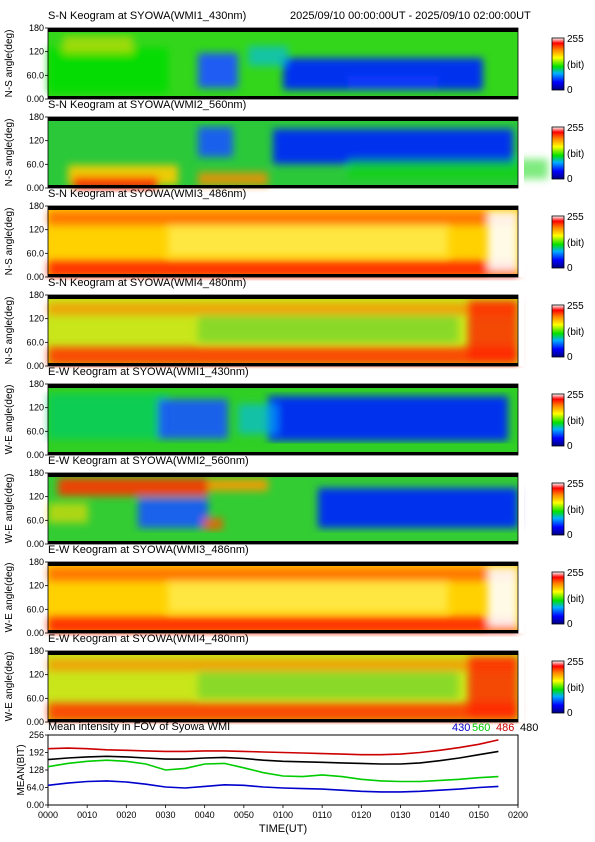  Describe the element at coordinates (205, 815) in the screenshot. I see `x-tick-label: 0040` at that location.